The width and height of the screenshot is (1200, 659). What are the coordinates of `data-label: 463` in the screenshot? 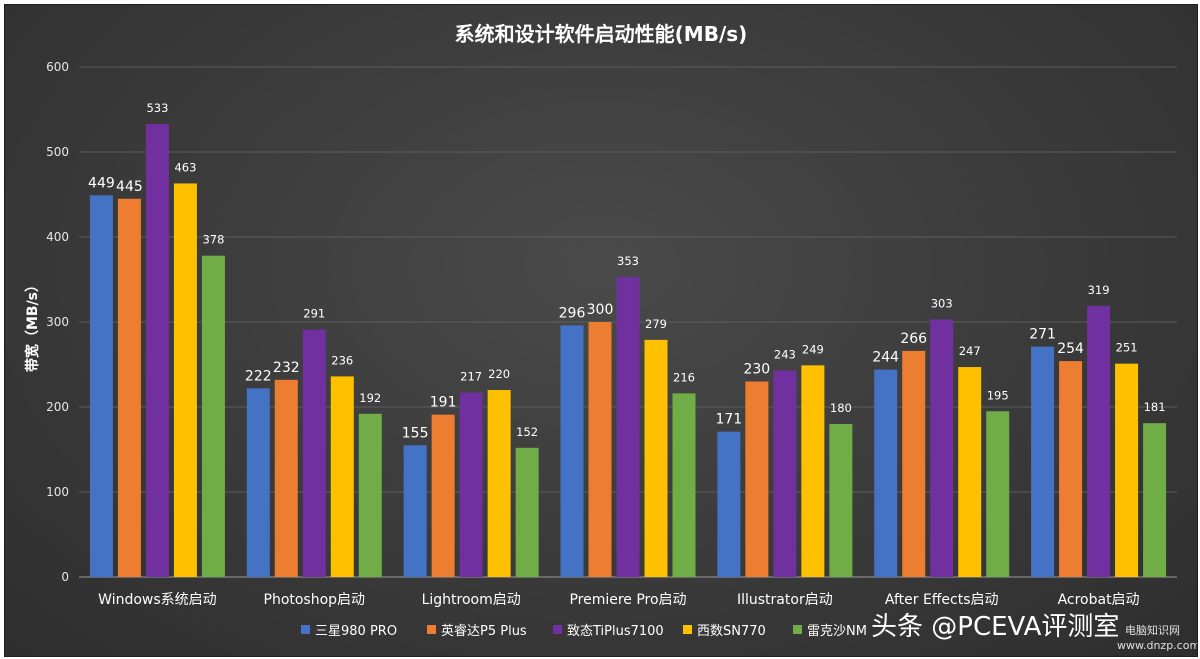 It's located at (185, 167).